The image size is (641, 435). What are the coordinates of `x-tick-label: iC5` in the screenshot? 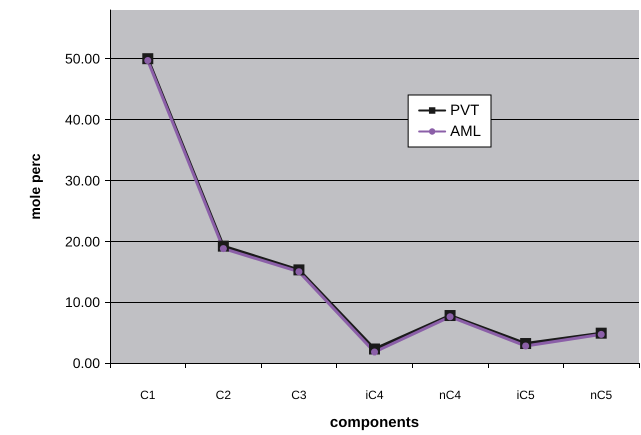 It's located at (525, 395).